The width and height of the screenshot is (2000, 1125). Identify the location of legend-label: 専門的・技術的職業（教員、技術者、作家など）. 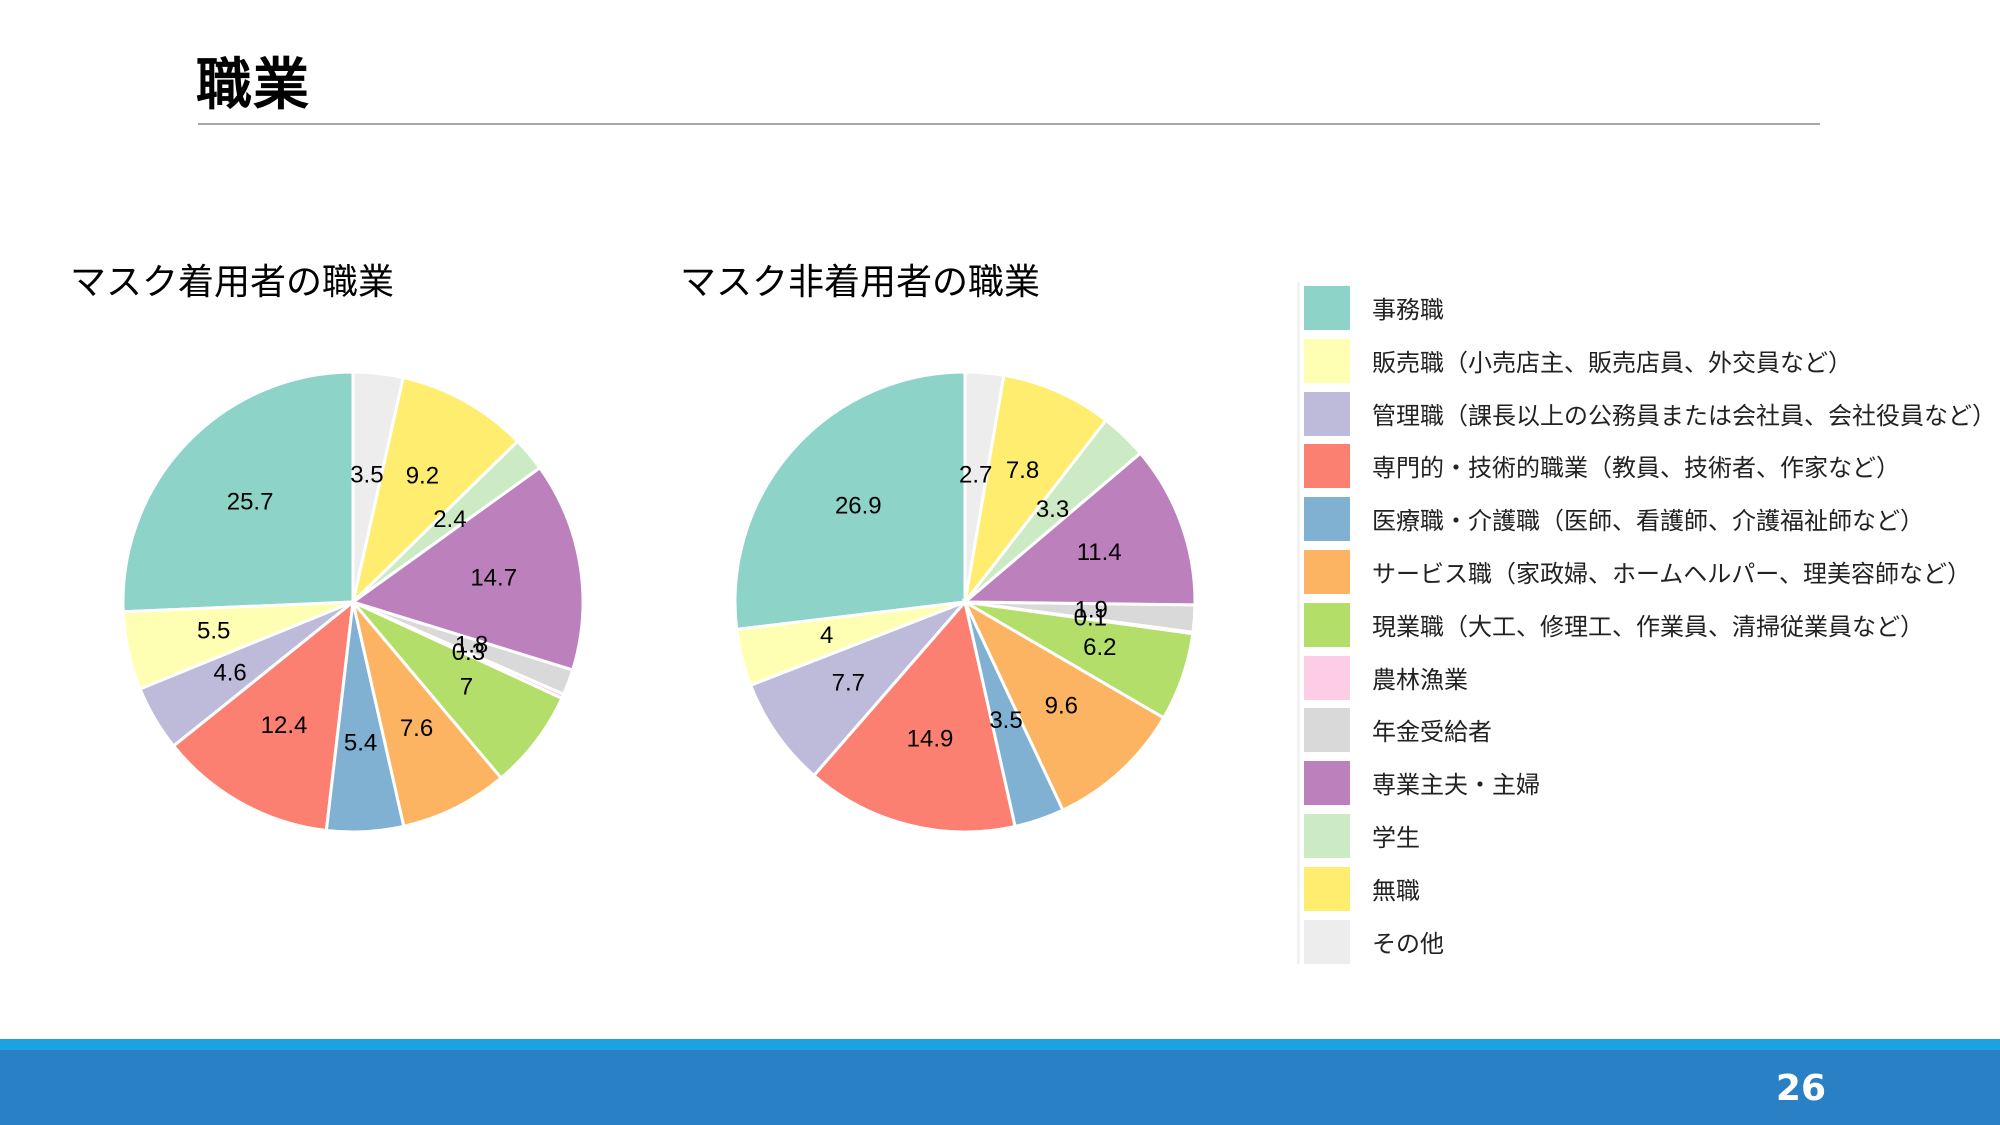
(1636, 468).